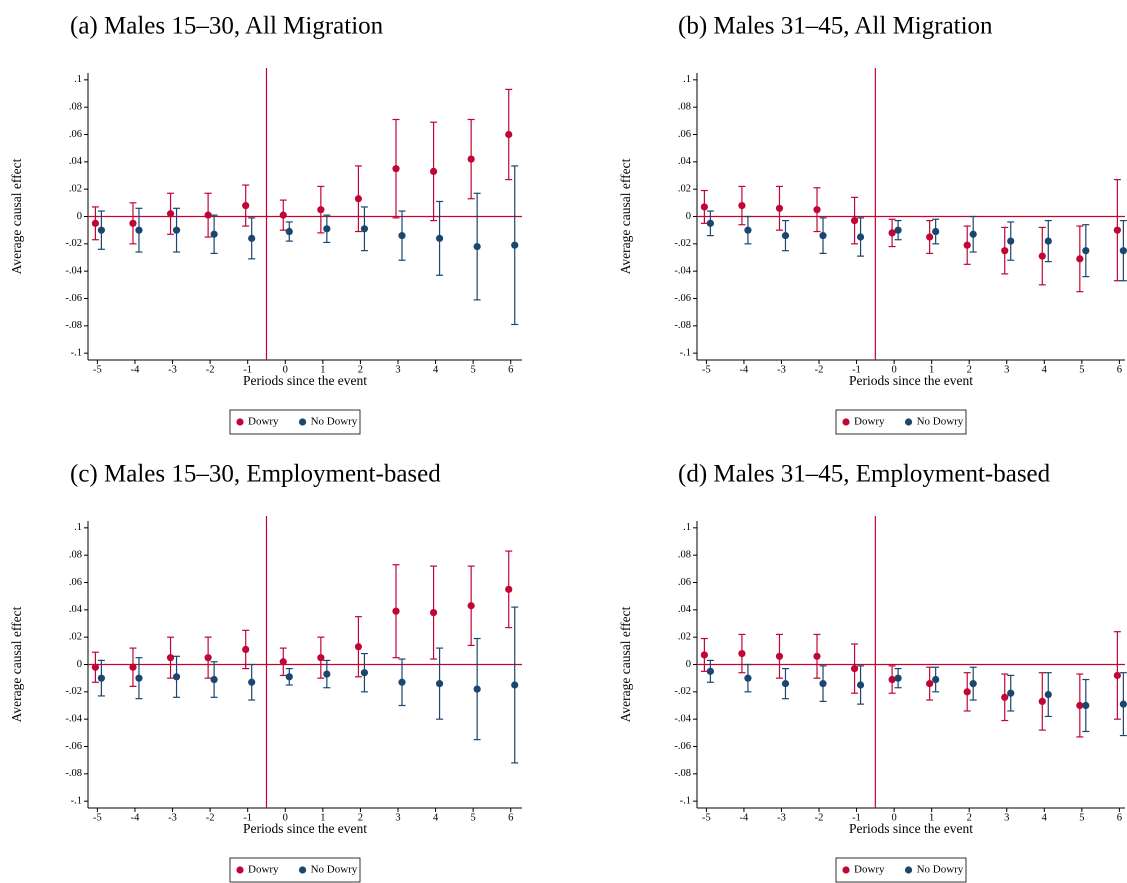 The height and width of the screenshot is (883, 1127). What do you see at coordinates (263, 870) in the screenshot?
I see `legend-label: Dowry` at bounding box center [263, 870].